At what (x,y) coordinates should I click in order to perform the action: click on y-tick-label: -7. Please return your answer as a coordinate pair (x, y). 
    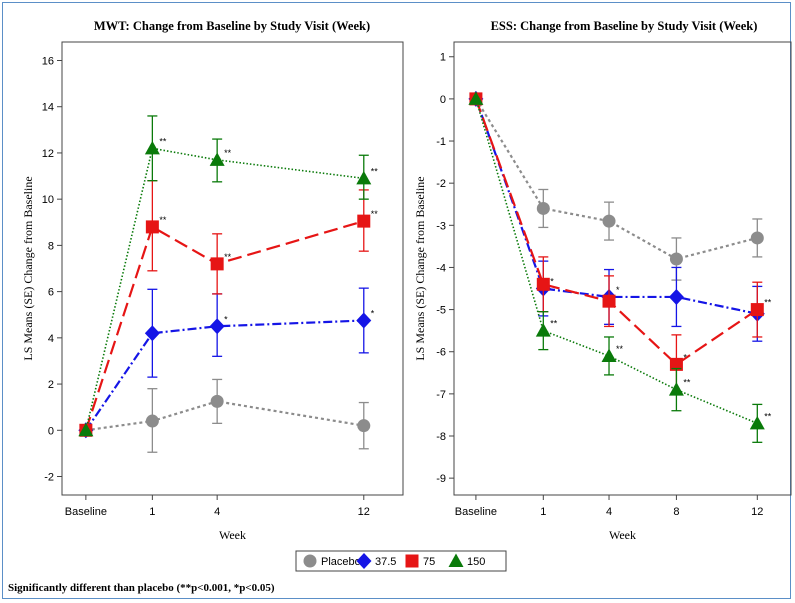
    Looking at the image, I should click on (441, 395).